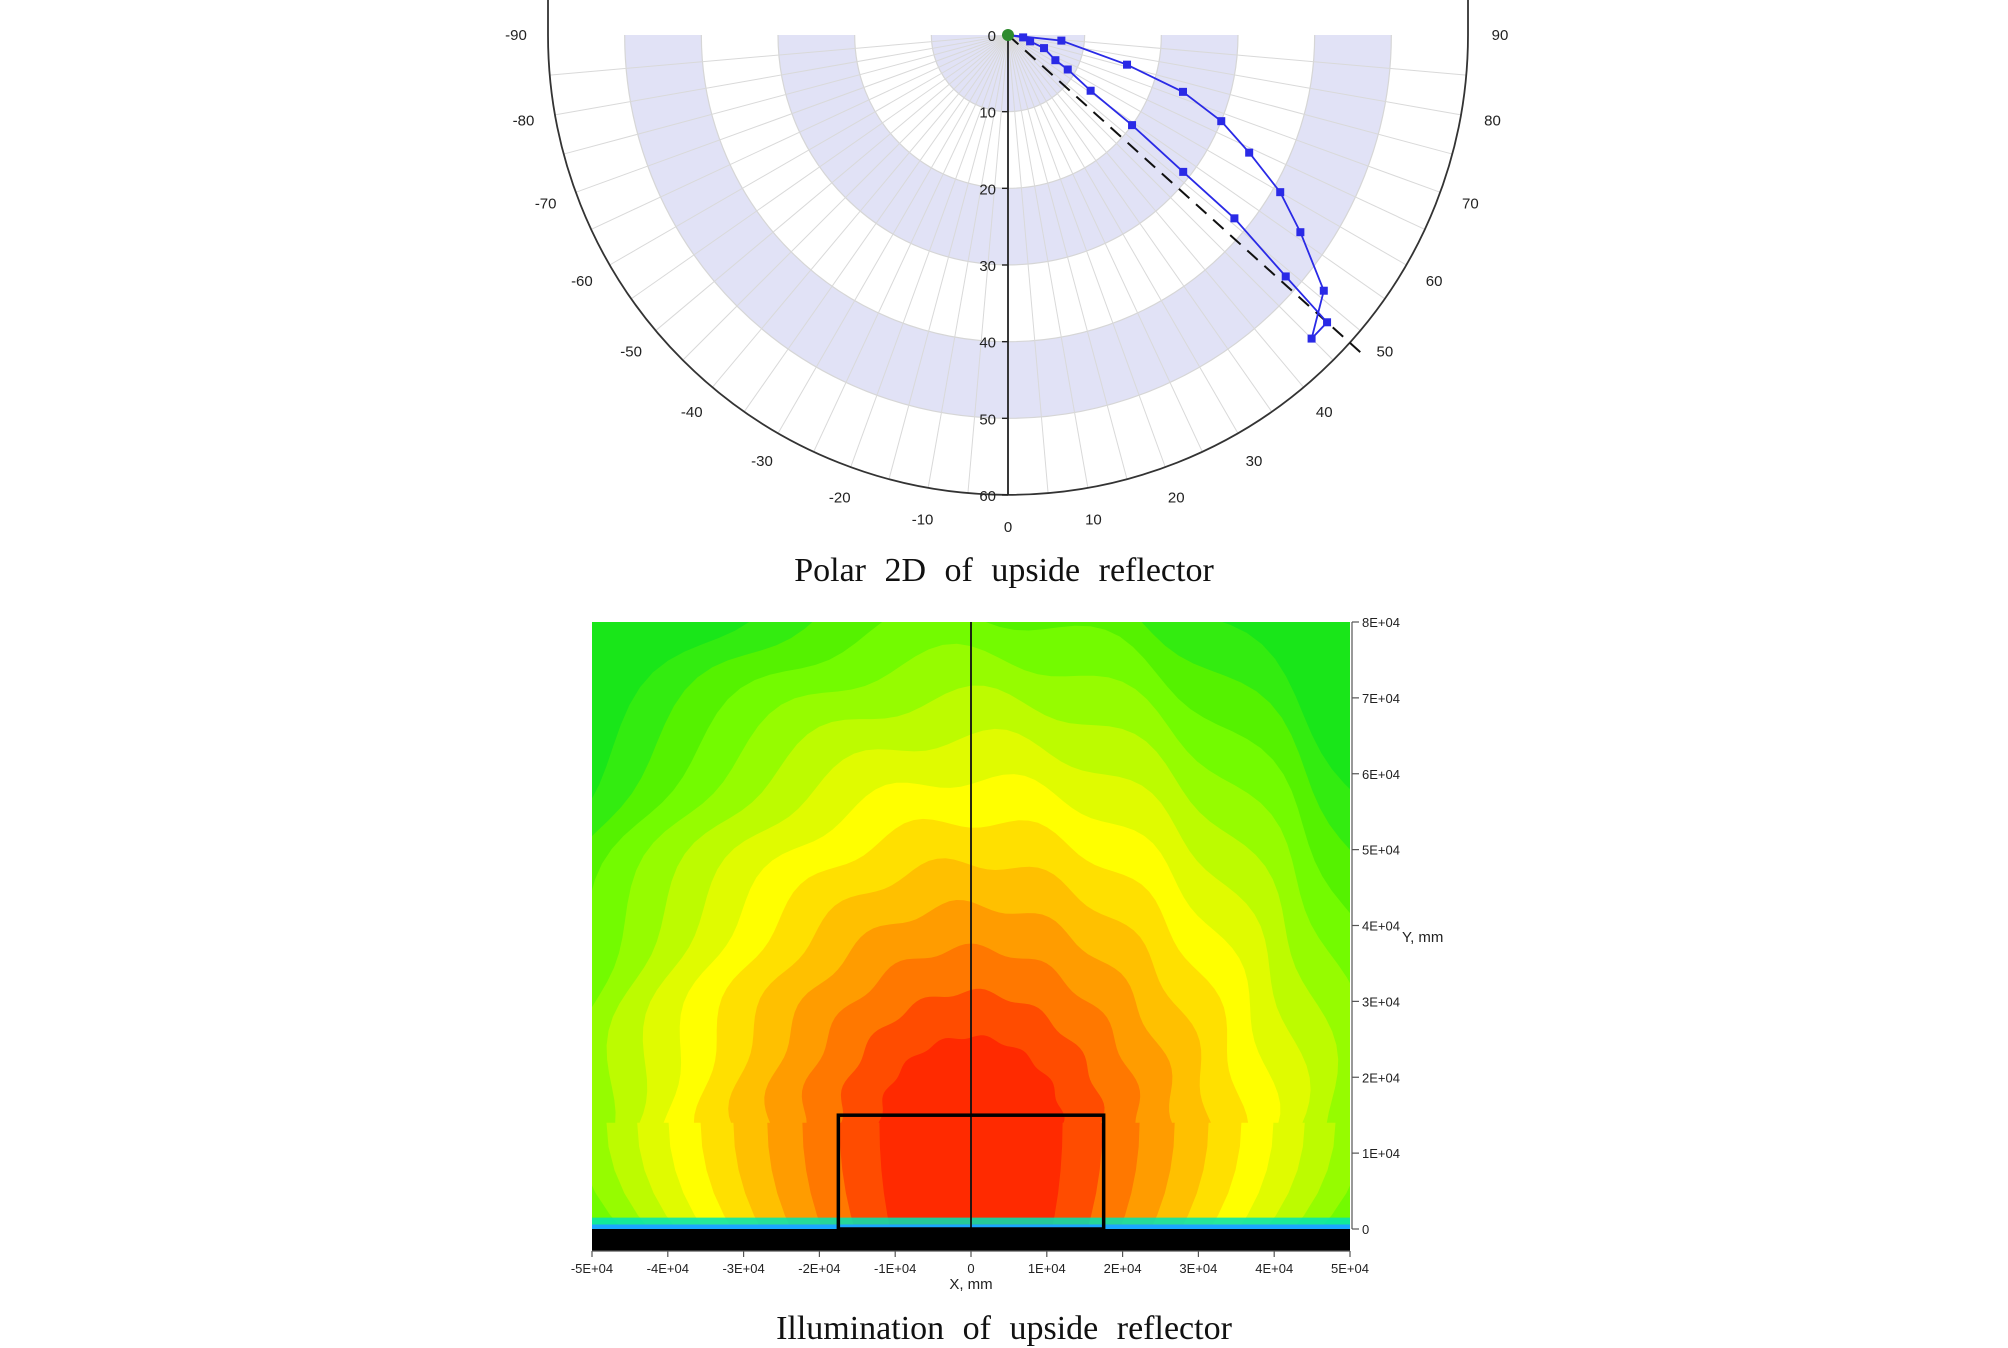 The image size is (2008, 1348). Describe the element at coordinates (1324, 412) in the screenshot. I see `angle-label-right: 40` at that location.